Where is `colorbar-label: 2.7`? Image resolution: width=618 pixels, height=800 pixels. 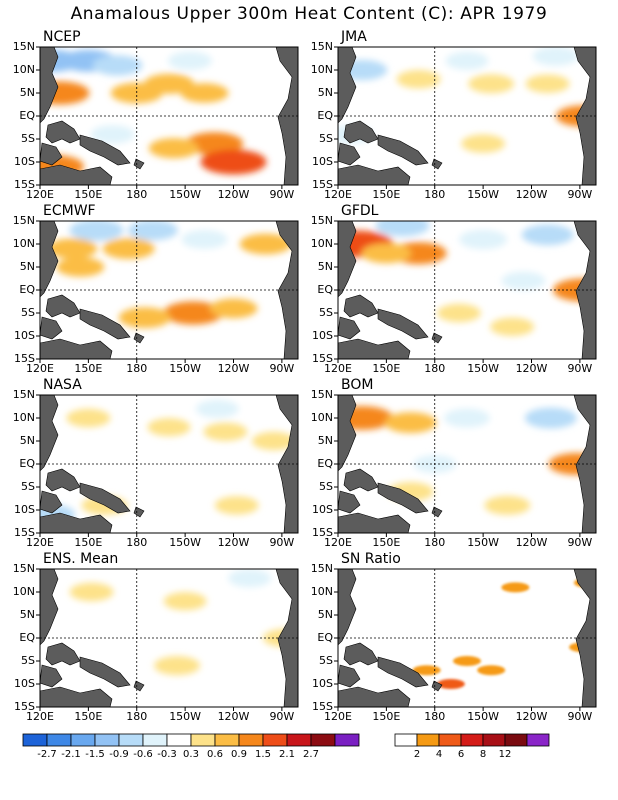
colorbar-label: 2.7 is located at coordinates (311, 754).